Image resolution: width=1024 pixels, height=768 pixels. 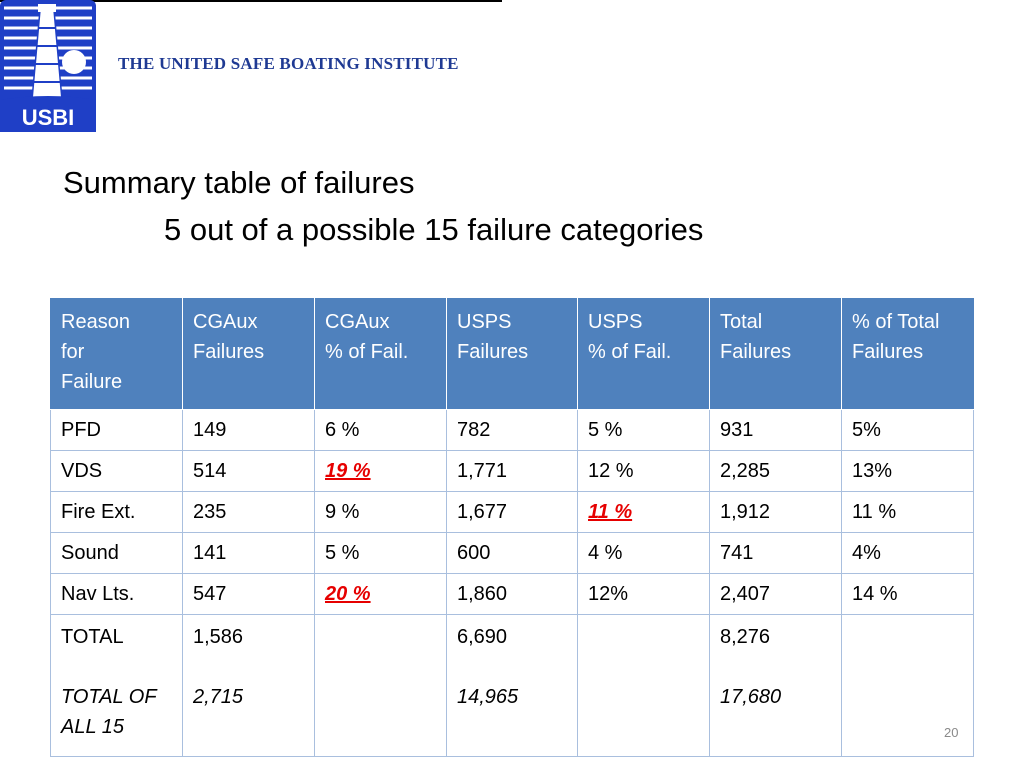 What do you see at coordinates (116, 512) in the screenshot?
I see `table-cell: Fire Ext.` at bounding box center [116, 512].